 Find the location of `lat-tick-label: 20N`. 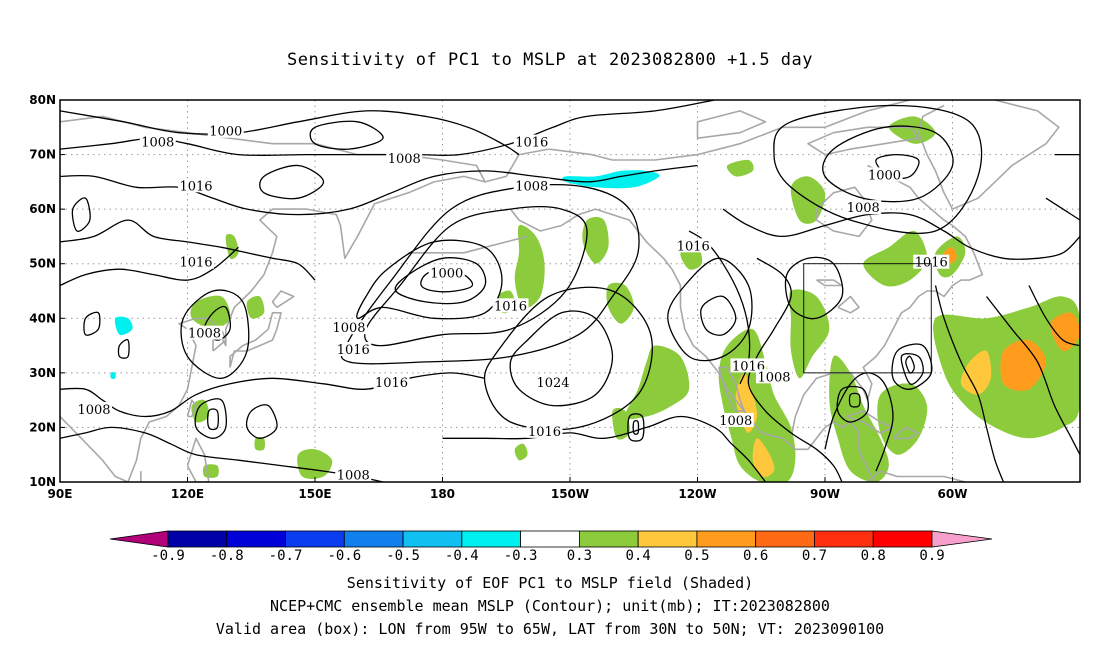

lat-tick-label: 20N is located at coordinates (42, 427).